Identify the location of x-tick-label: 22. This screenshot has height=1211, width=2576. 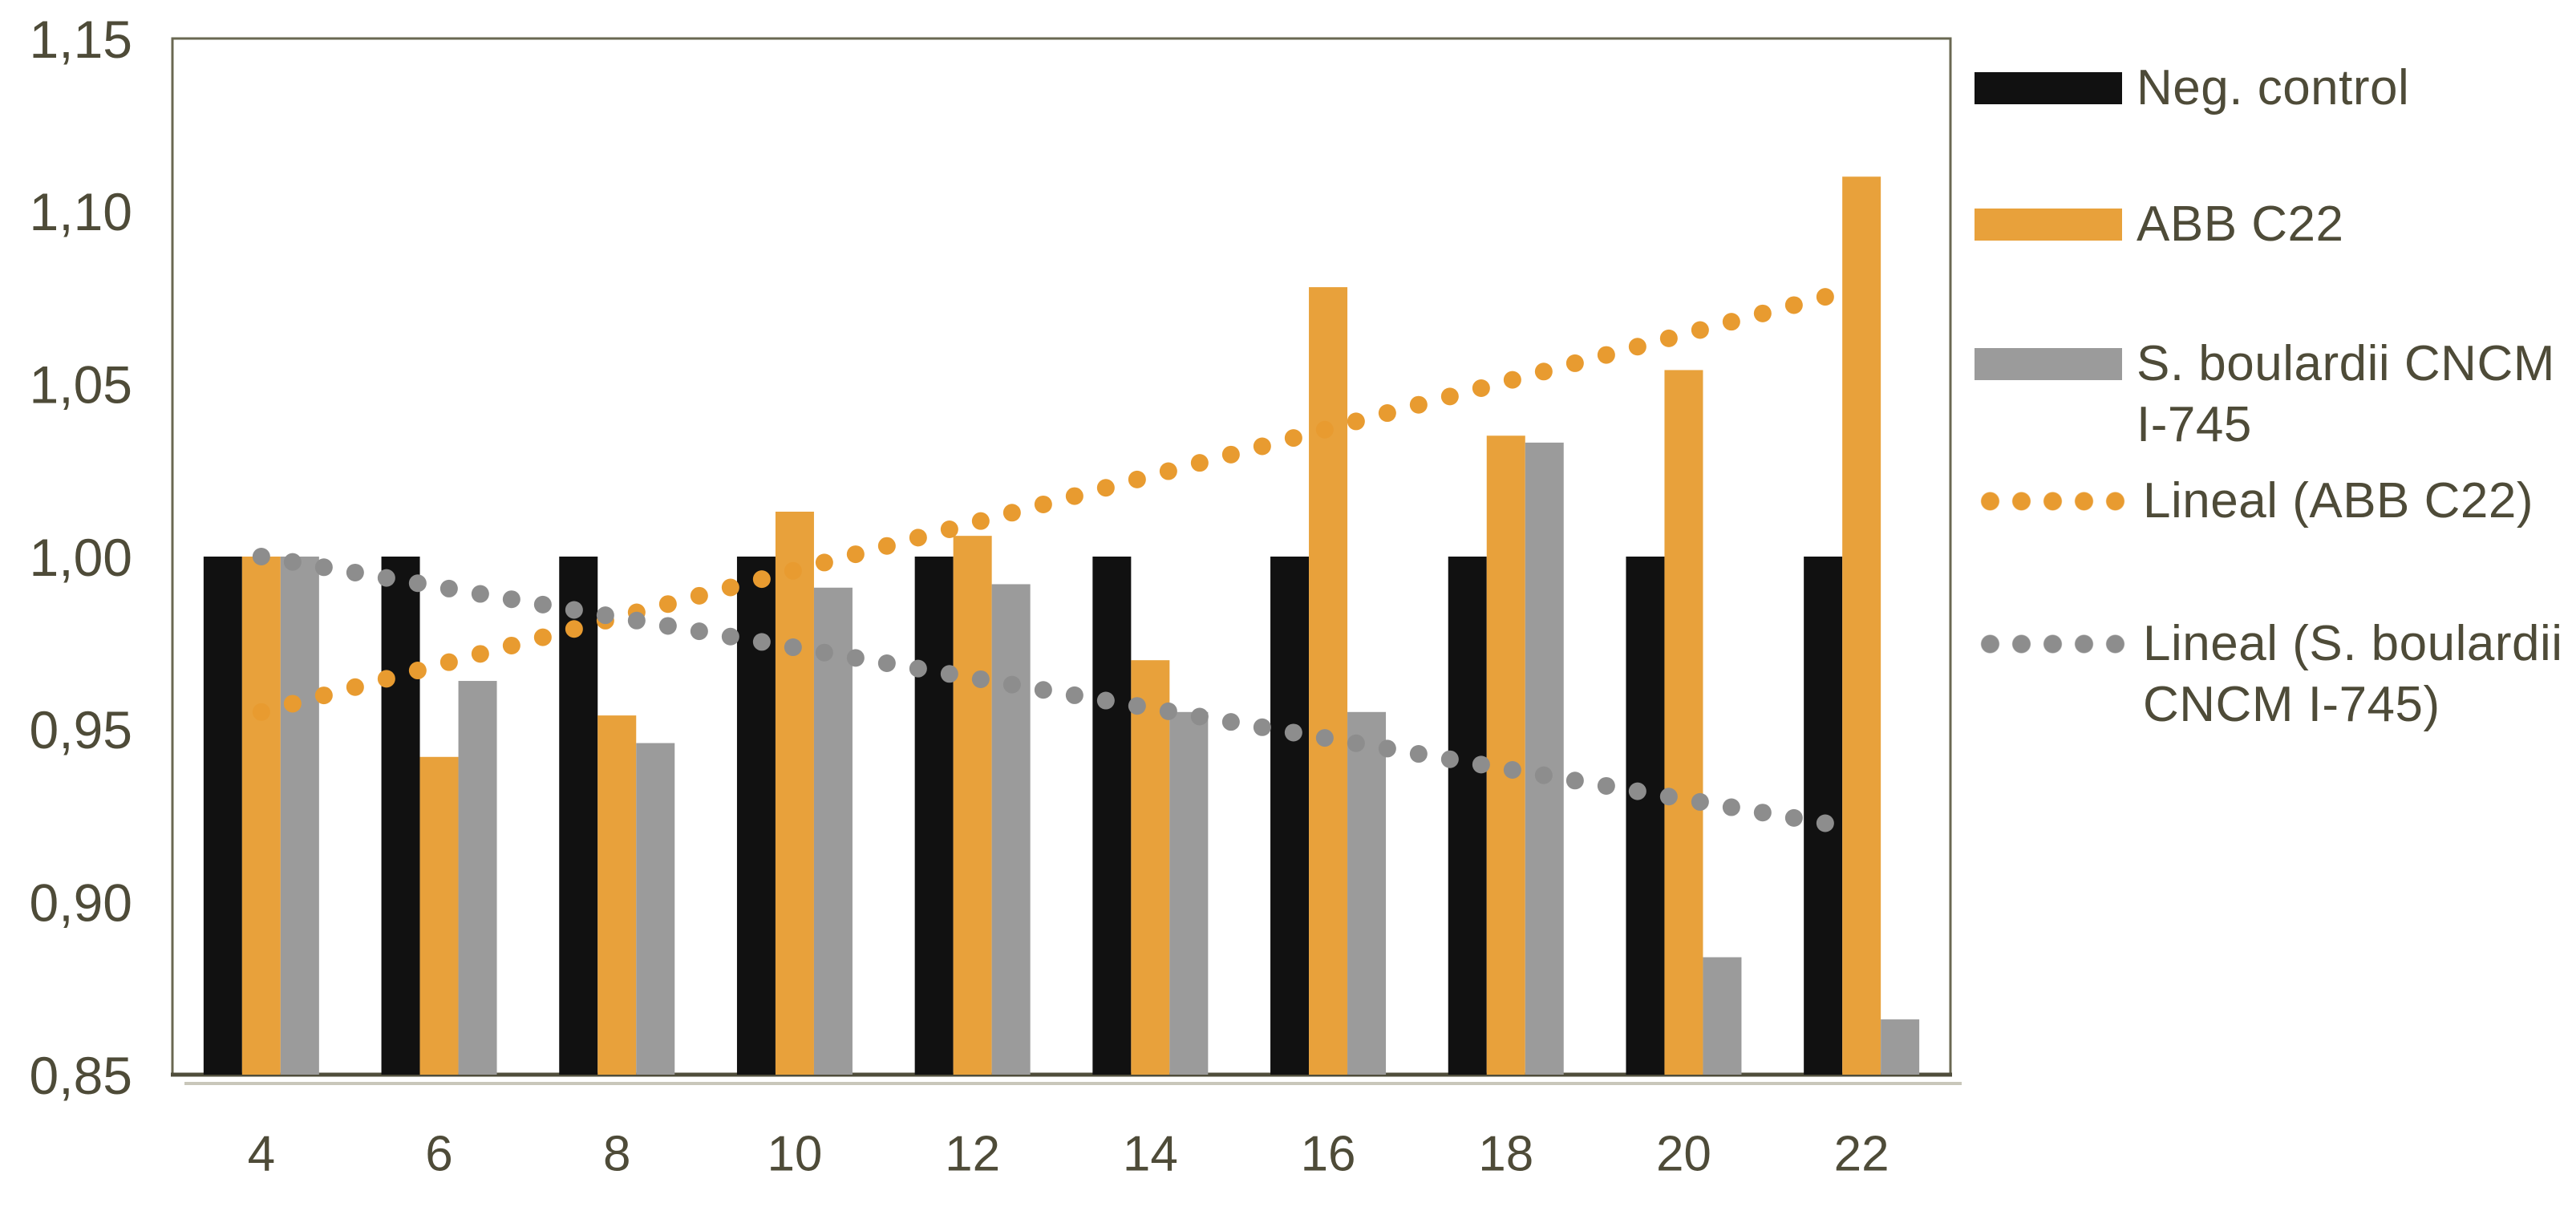
(1861, 1153).